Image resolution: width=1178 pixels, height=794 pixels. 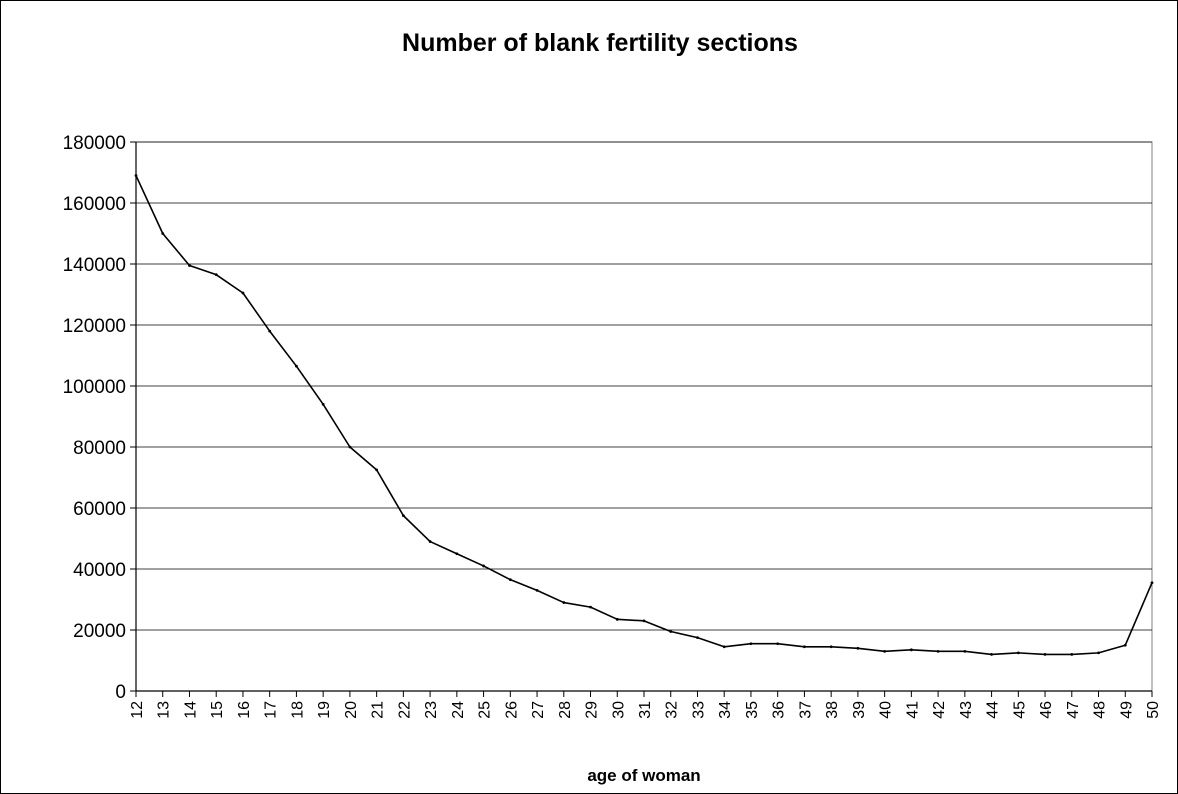 What do you see at coordinates (99, 631) in the screenshot?
I see `y-tick-label: 20000` at bounding box center [99, 631].